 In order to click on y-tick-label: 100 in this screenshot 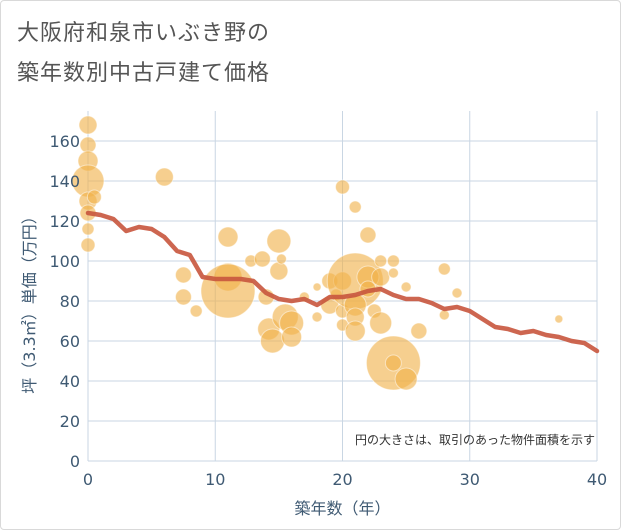, I will do `click(64, 261)`.